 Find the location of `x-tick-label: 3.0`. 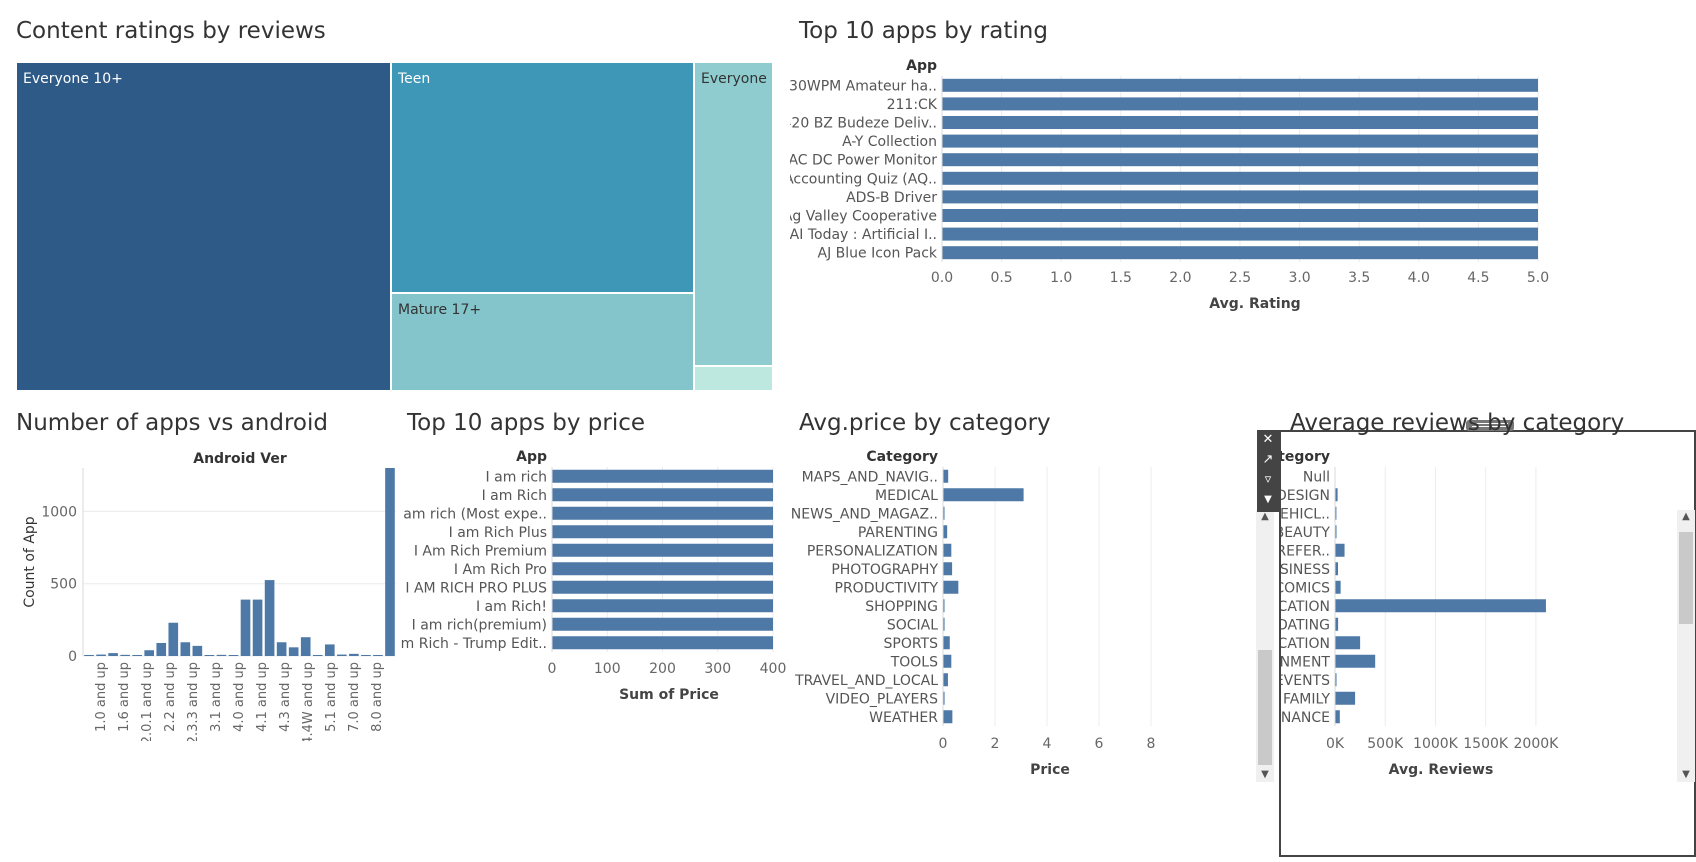

x-tick-label: 3.0 is located at coordinates (1299, 278).